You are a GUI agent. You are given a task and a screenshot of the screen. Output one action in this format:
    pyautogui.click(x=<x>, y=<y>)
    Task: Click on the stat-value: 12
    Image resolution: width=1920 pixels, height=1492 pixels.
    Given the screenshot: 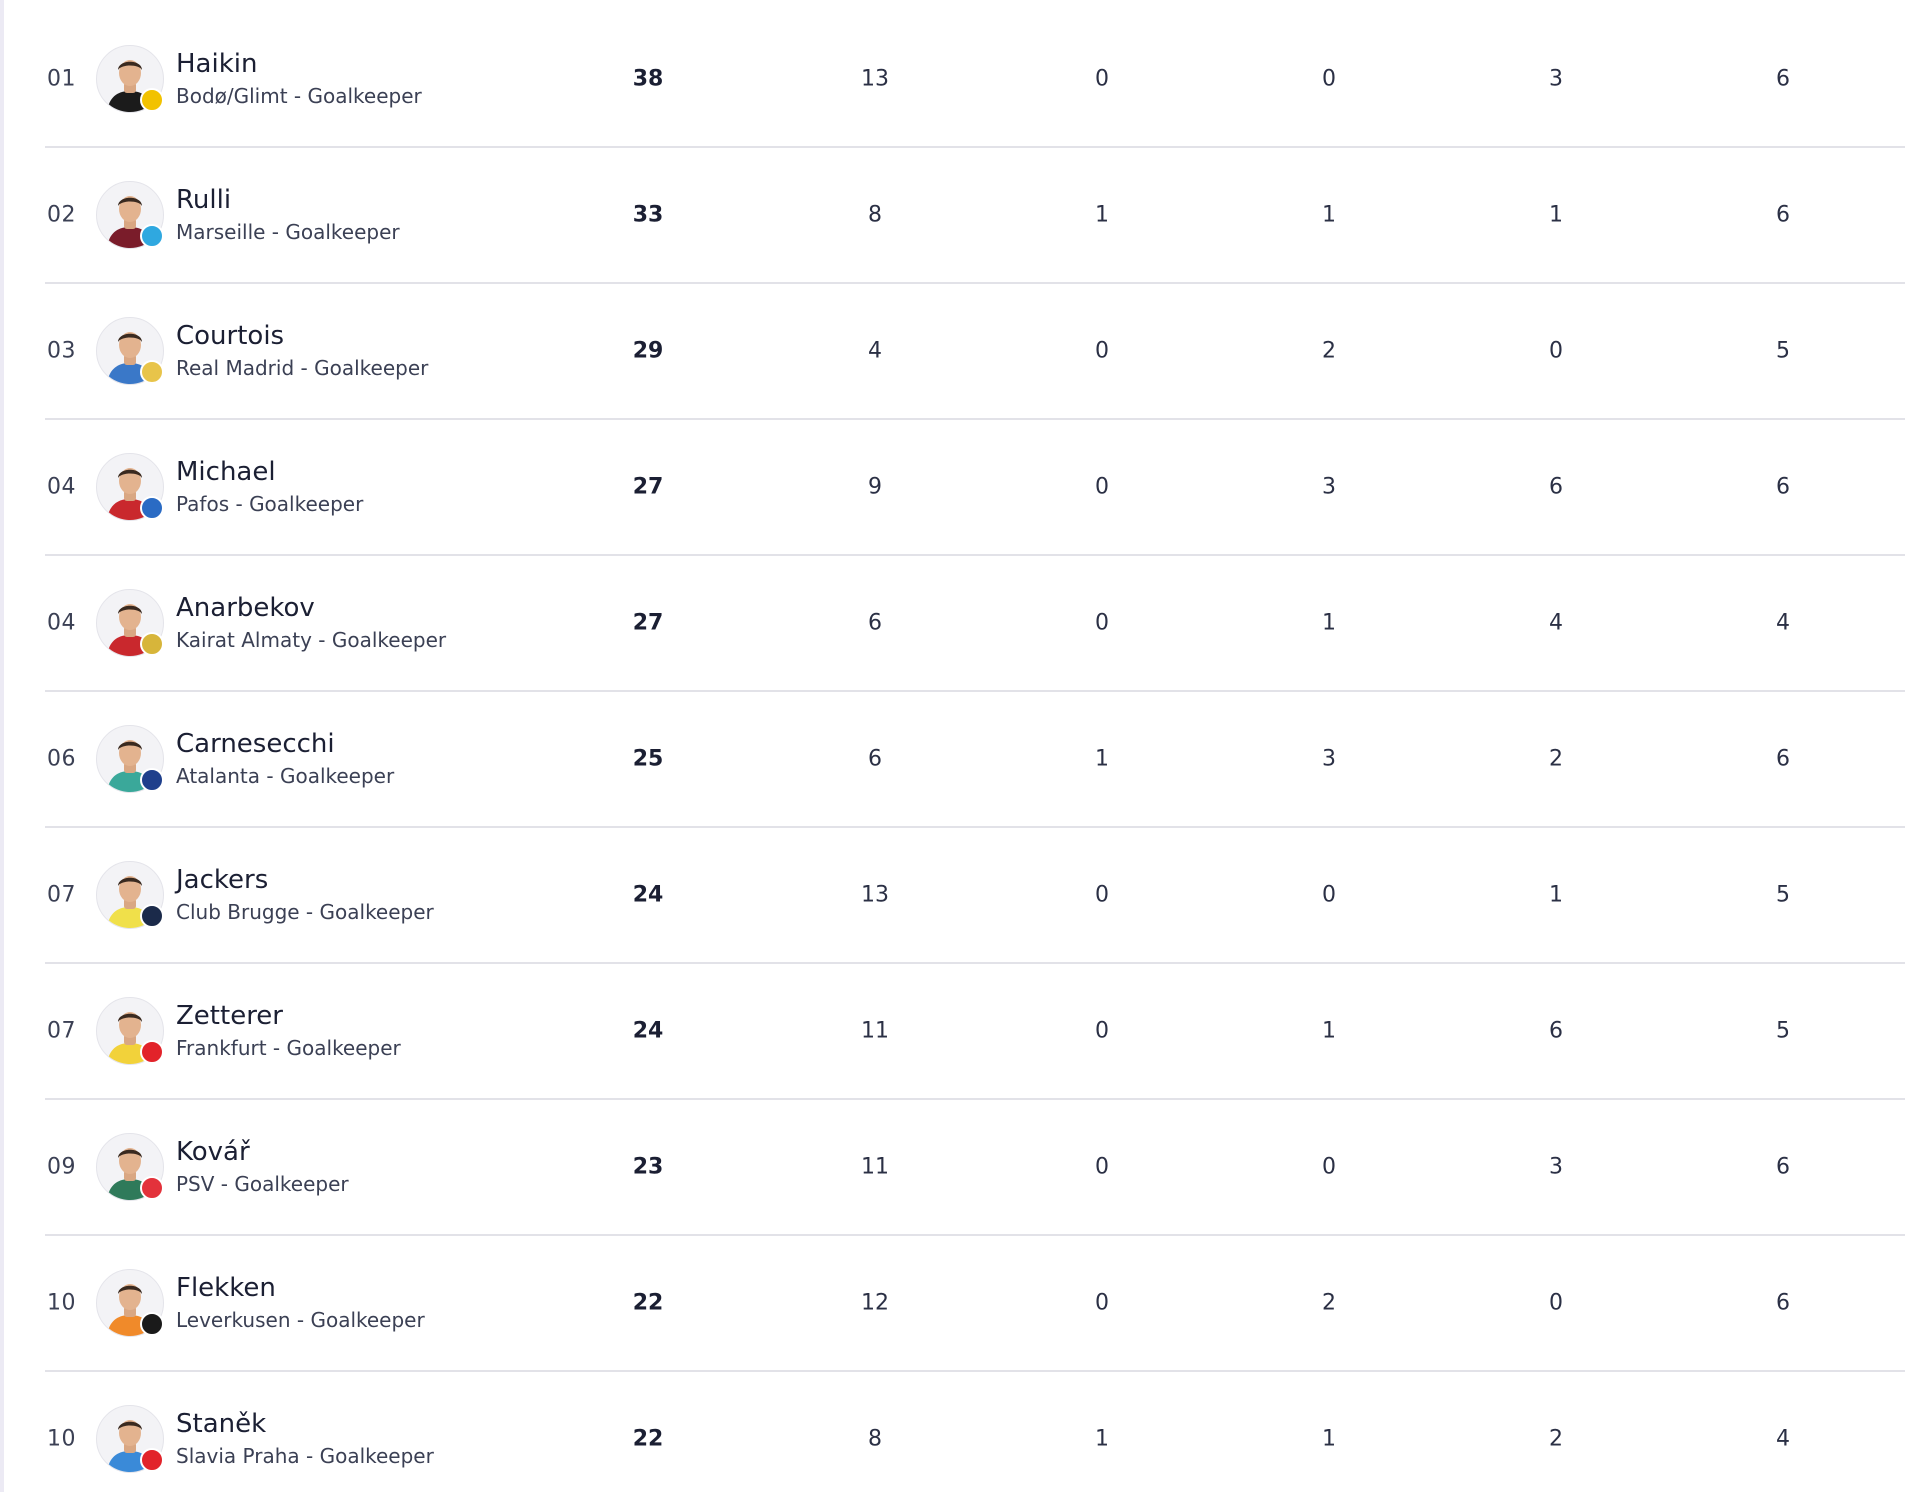 What is the action you would take?
    pyautogui.click(x=875, y=1303)
    